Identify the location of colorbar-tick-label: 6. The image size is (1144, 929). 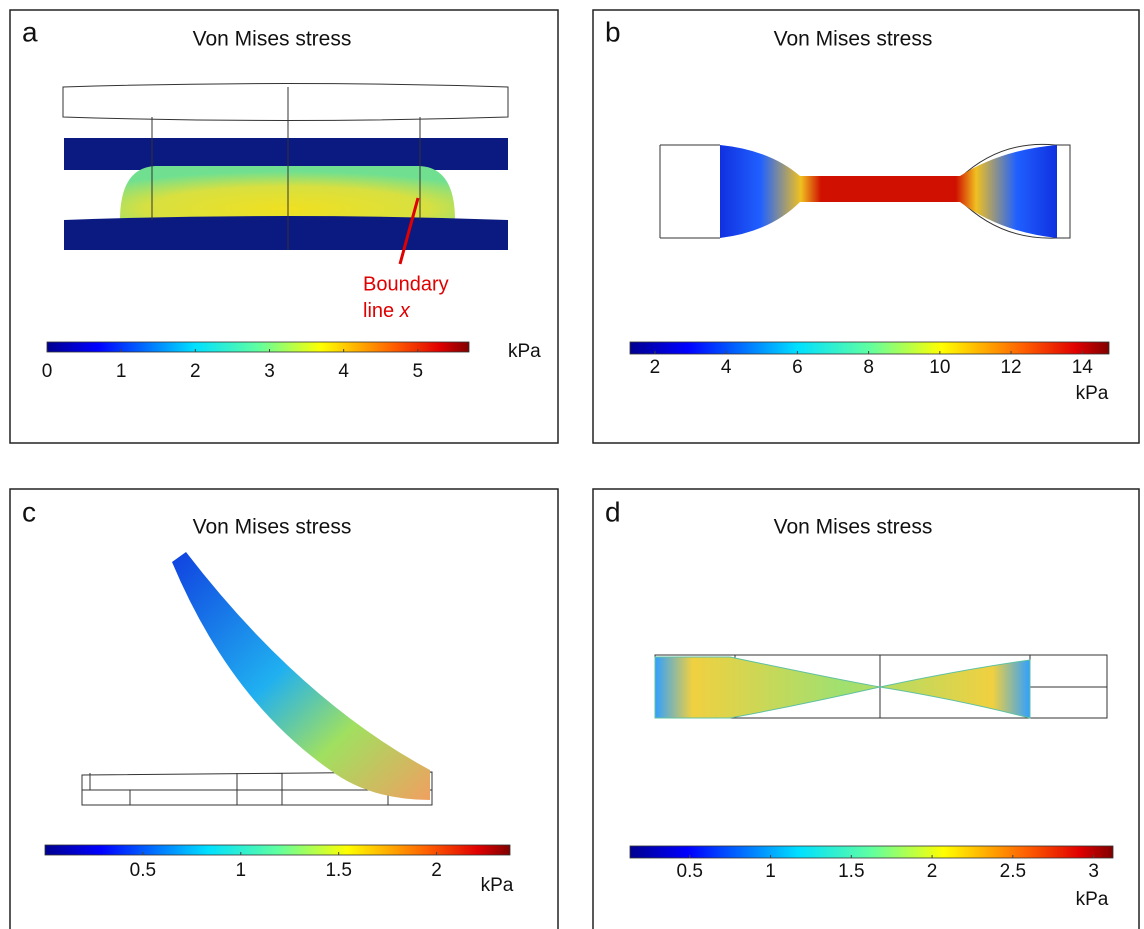
(797, 367).